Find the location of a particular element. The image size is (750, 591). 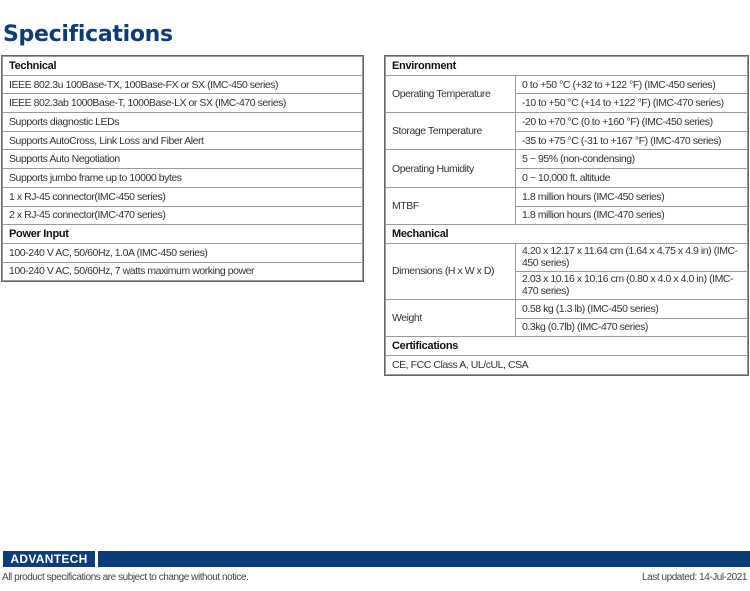

spec-value: 5 ~ 95% (non-condensing) is located at coordinates (631, 159).